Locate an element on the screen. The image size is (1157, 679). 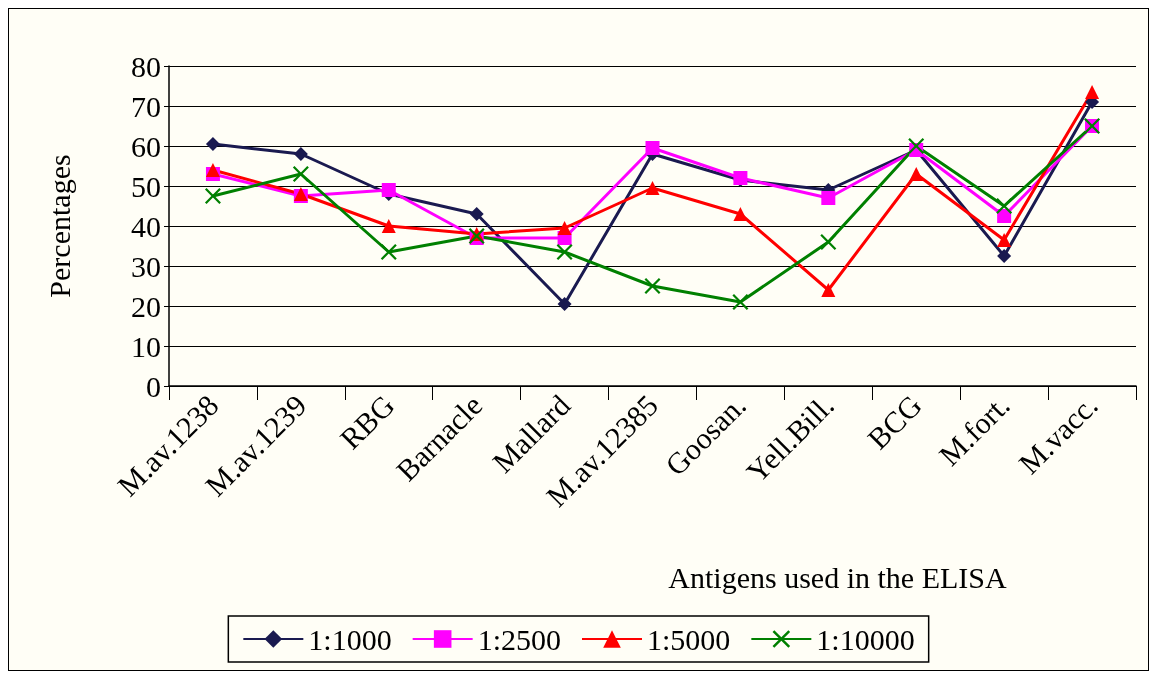
y-tick-label: 50 is located at coordinates (146, 186).